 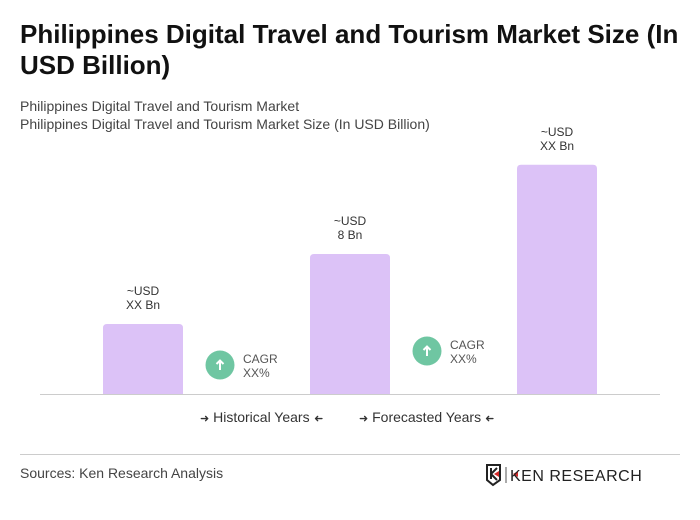 I want to click on legend-forecasted: ➜ Forecasted Years ➜, so click(x=427, y=417).